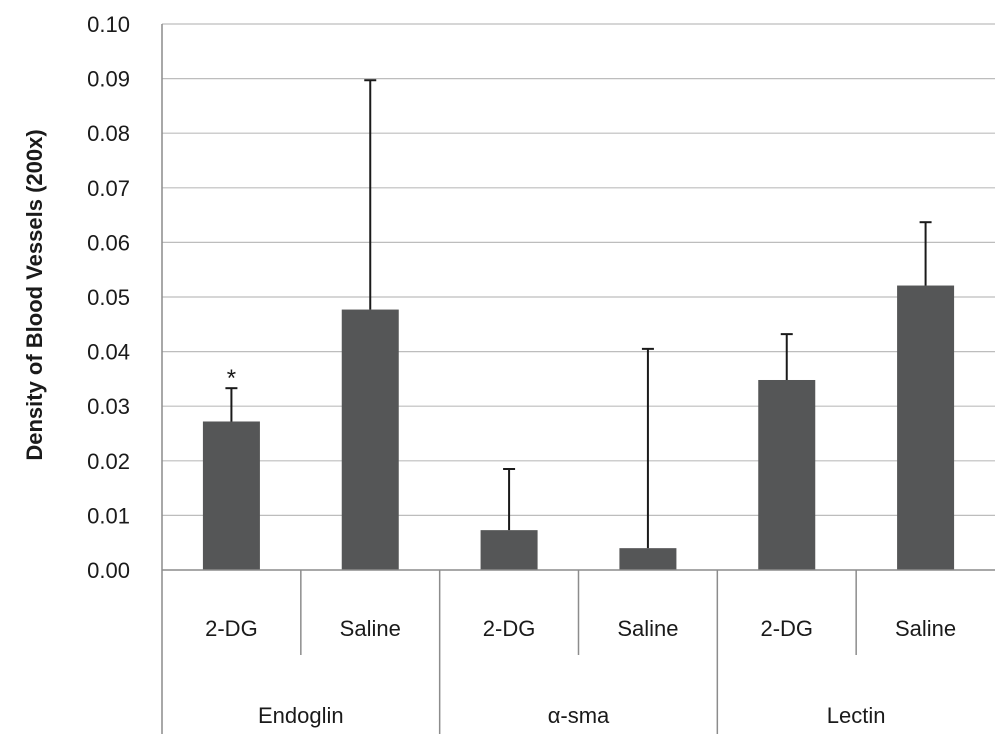  I want to click on x-group-label: Lectin, so click(856, 715).